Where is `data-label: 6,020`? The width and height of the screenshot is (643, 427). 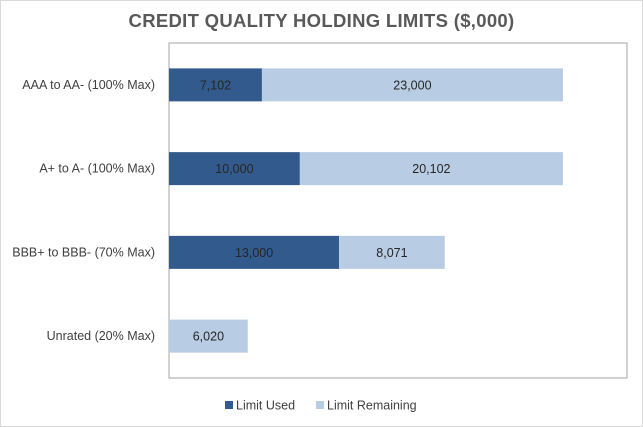
data-label: 6,020 is located at coordinates (208, 337).